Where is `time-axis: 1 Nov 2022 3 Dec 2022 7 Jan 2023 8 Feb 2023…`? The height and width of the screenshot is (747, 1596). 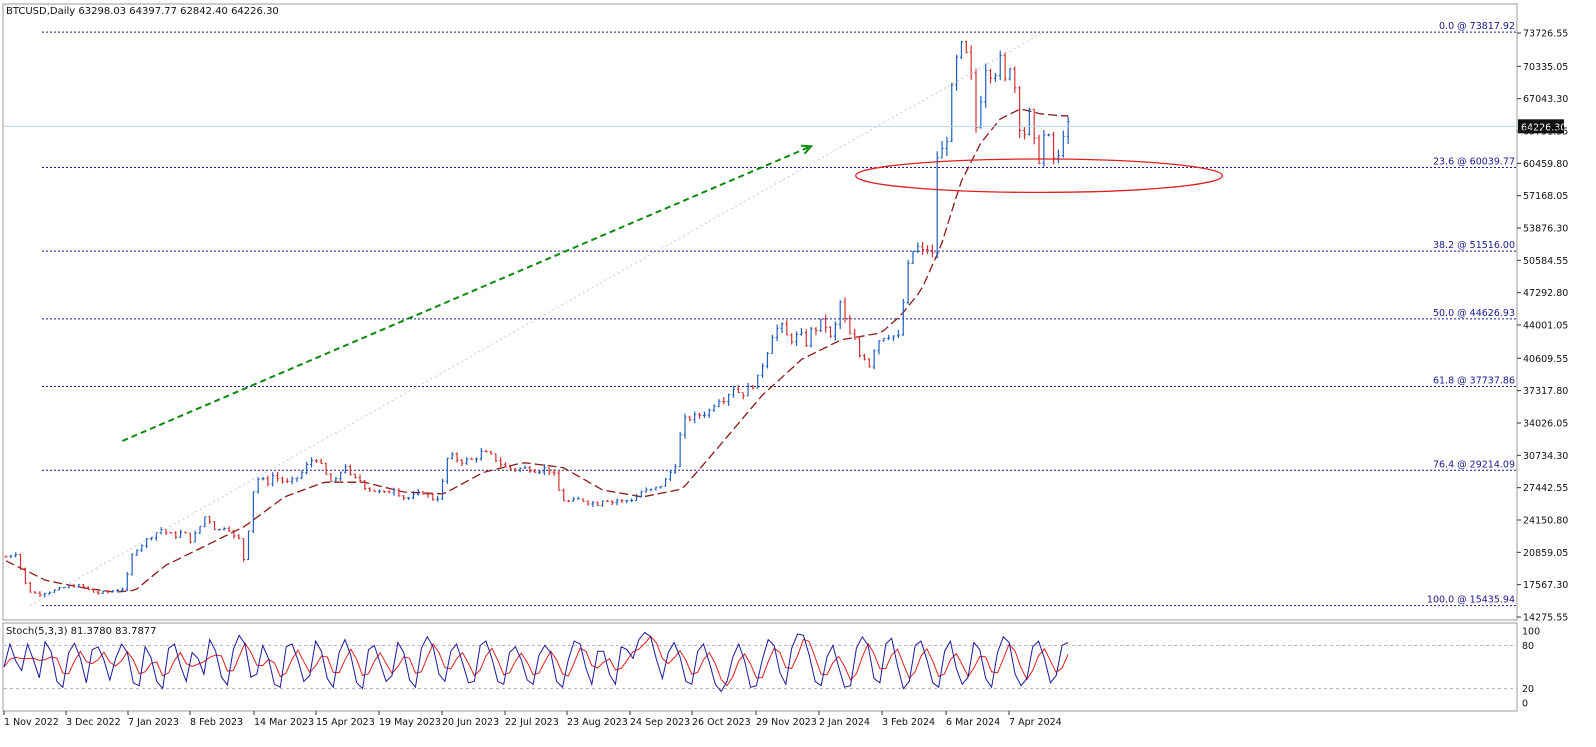
time-axis: 1 Nov 2022 3 Dec 2022 7 Jan 2023 8 Feb 2023… is located at coordinates (532, 719).